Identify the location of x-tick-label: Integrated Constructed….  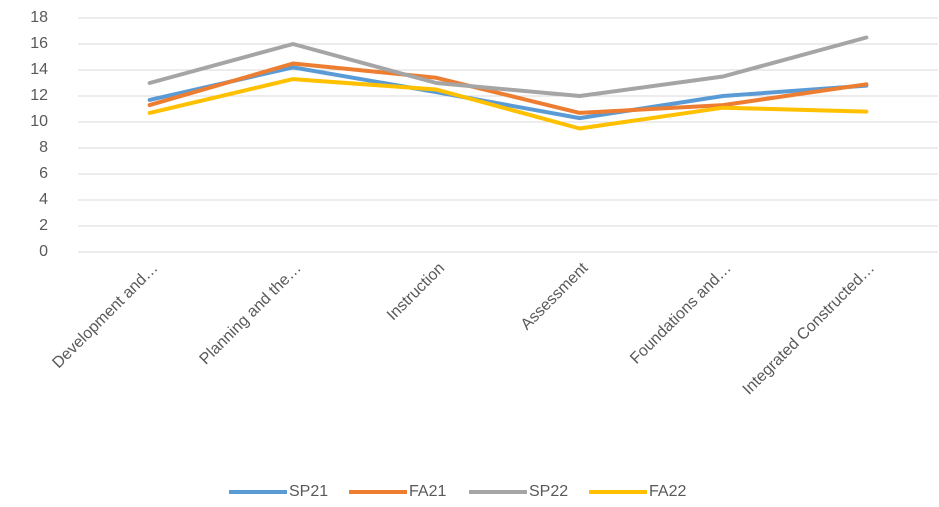
(809, 329).